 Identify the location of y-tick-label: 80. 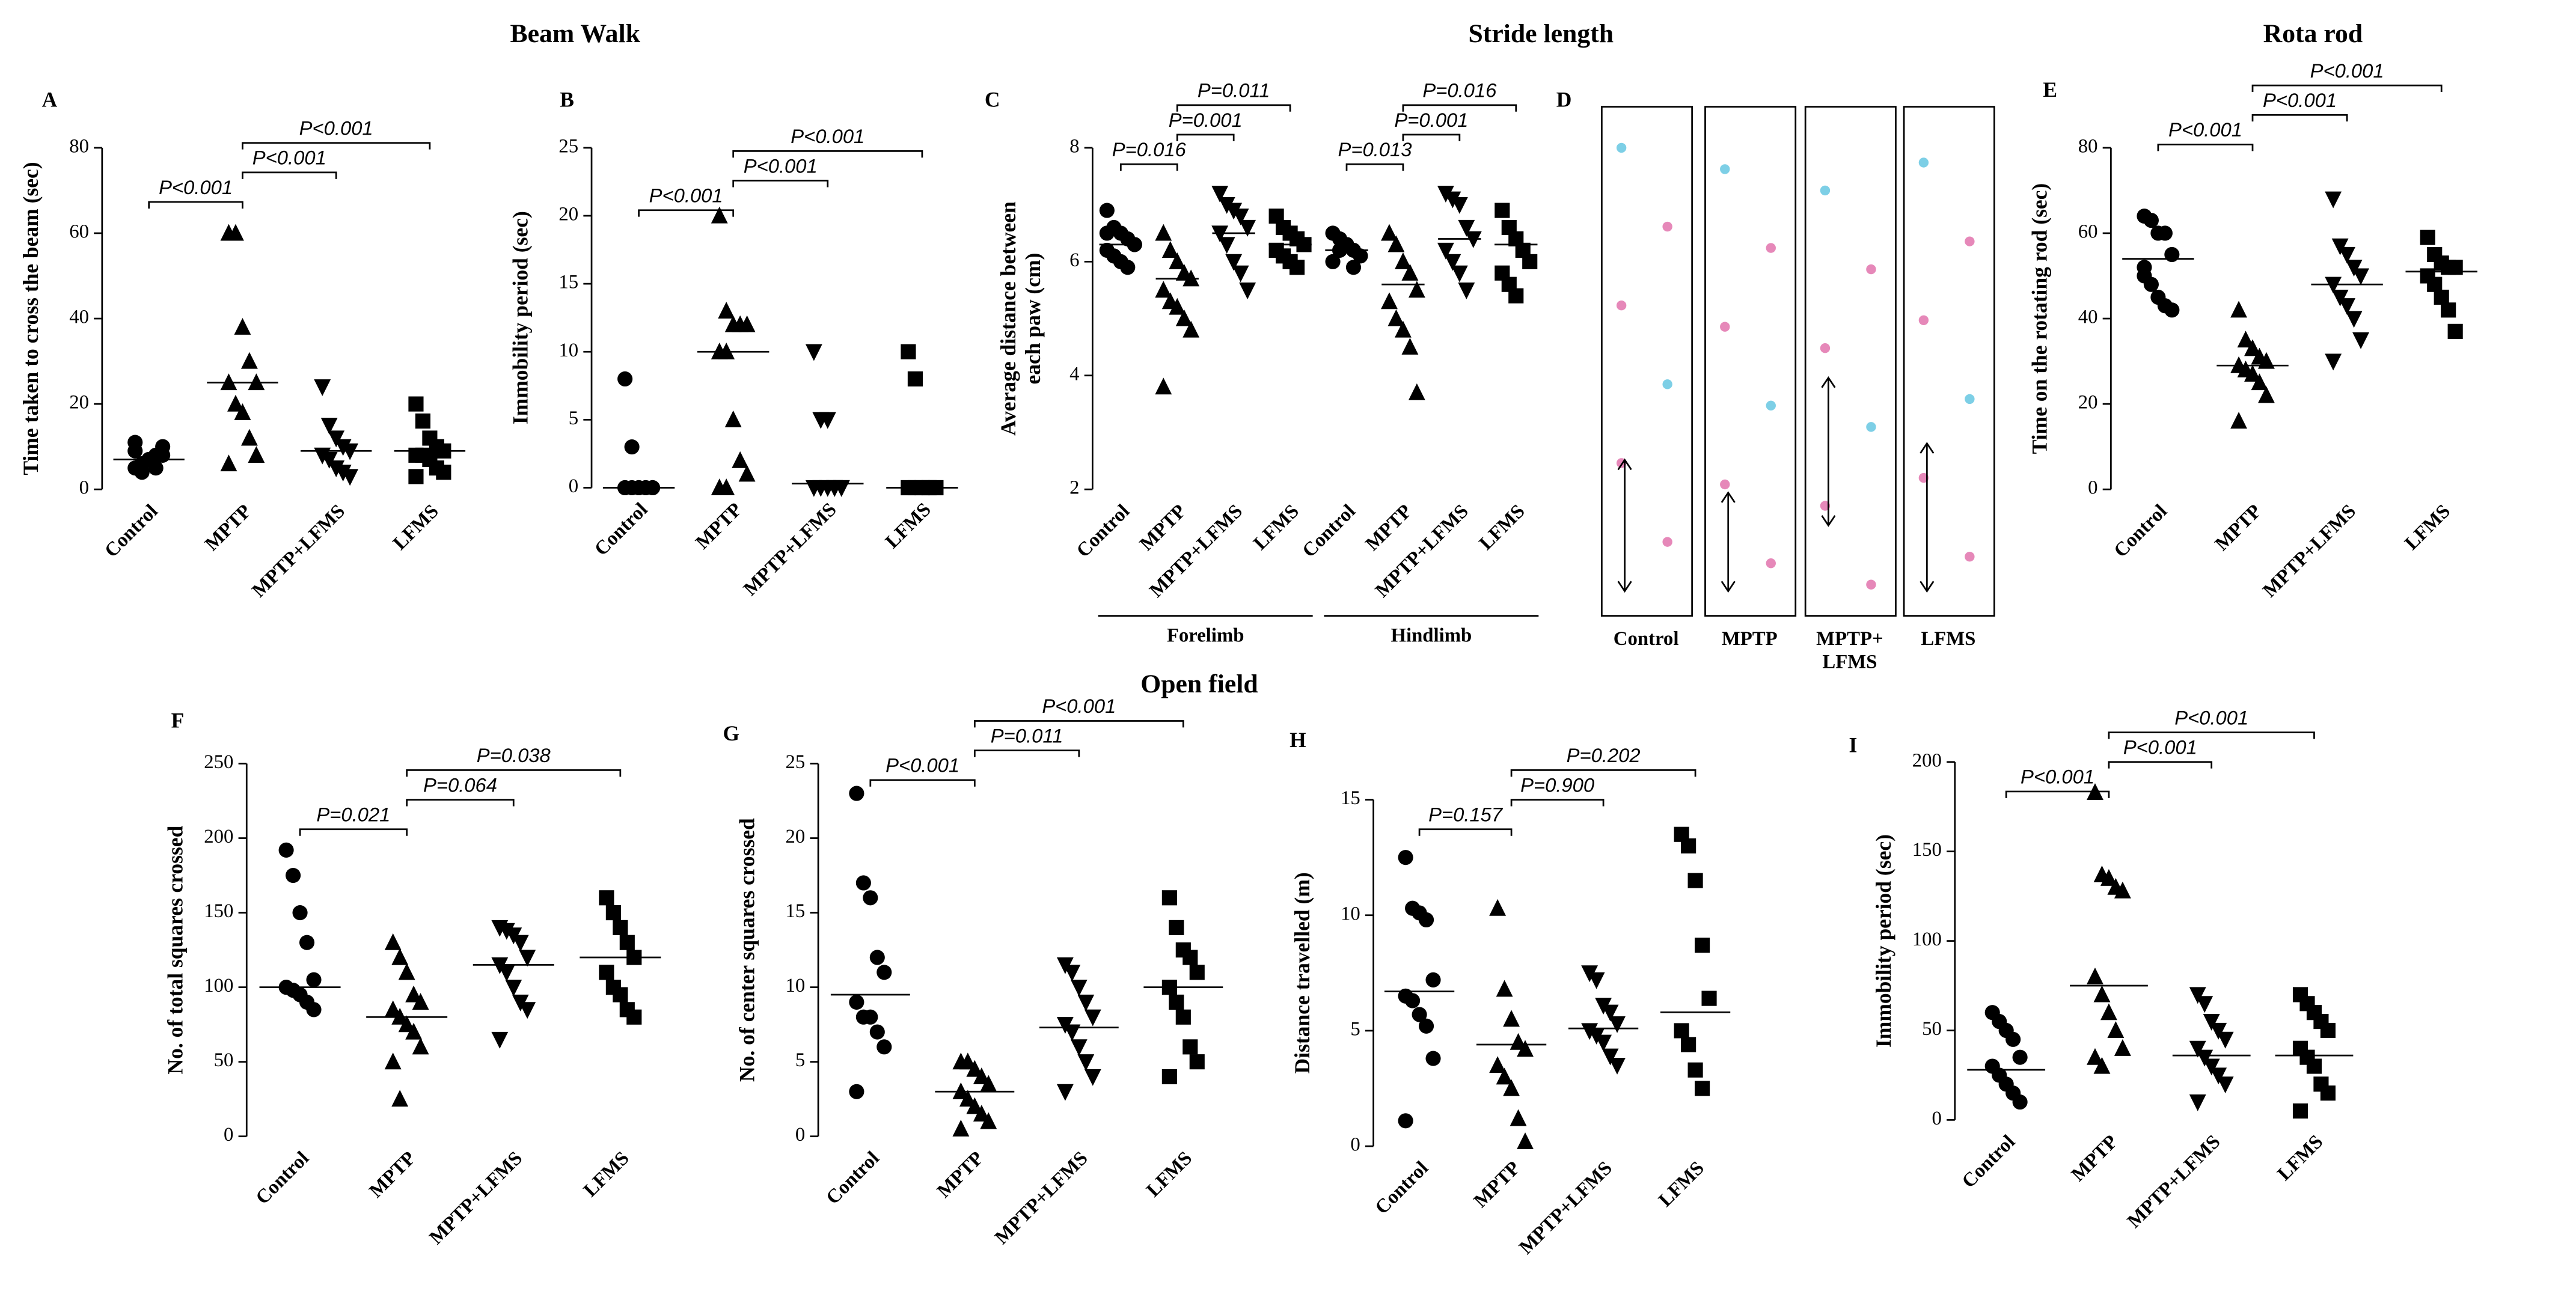
(79, 146).